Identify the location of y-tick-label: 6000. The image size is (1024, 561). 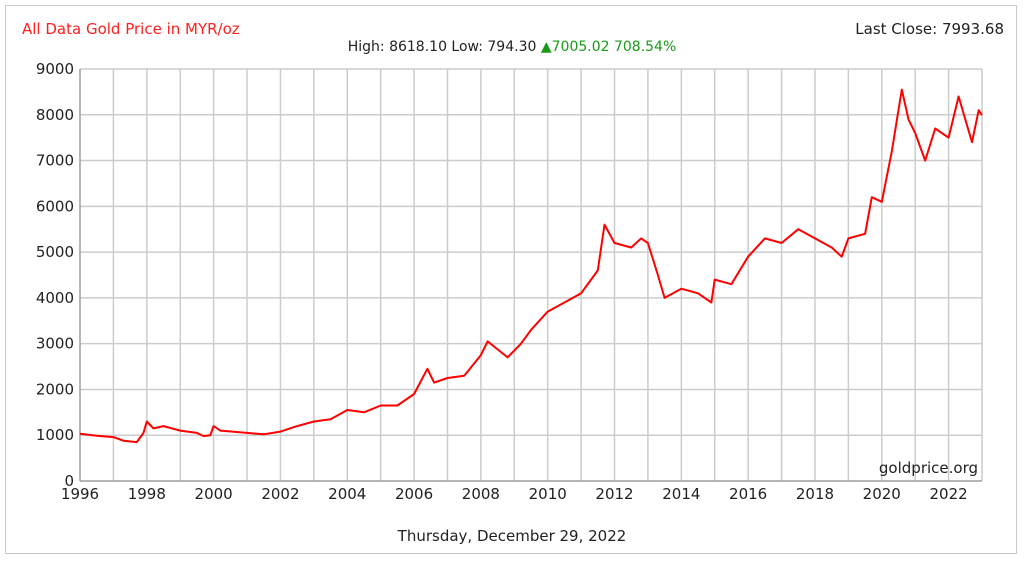
(55, 206).